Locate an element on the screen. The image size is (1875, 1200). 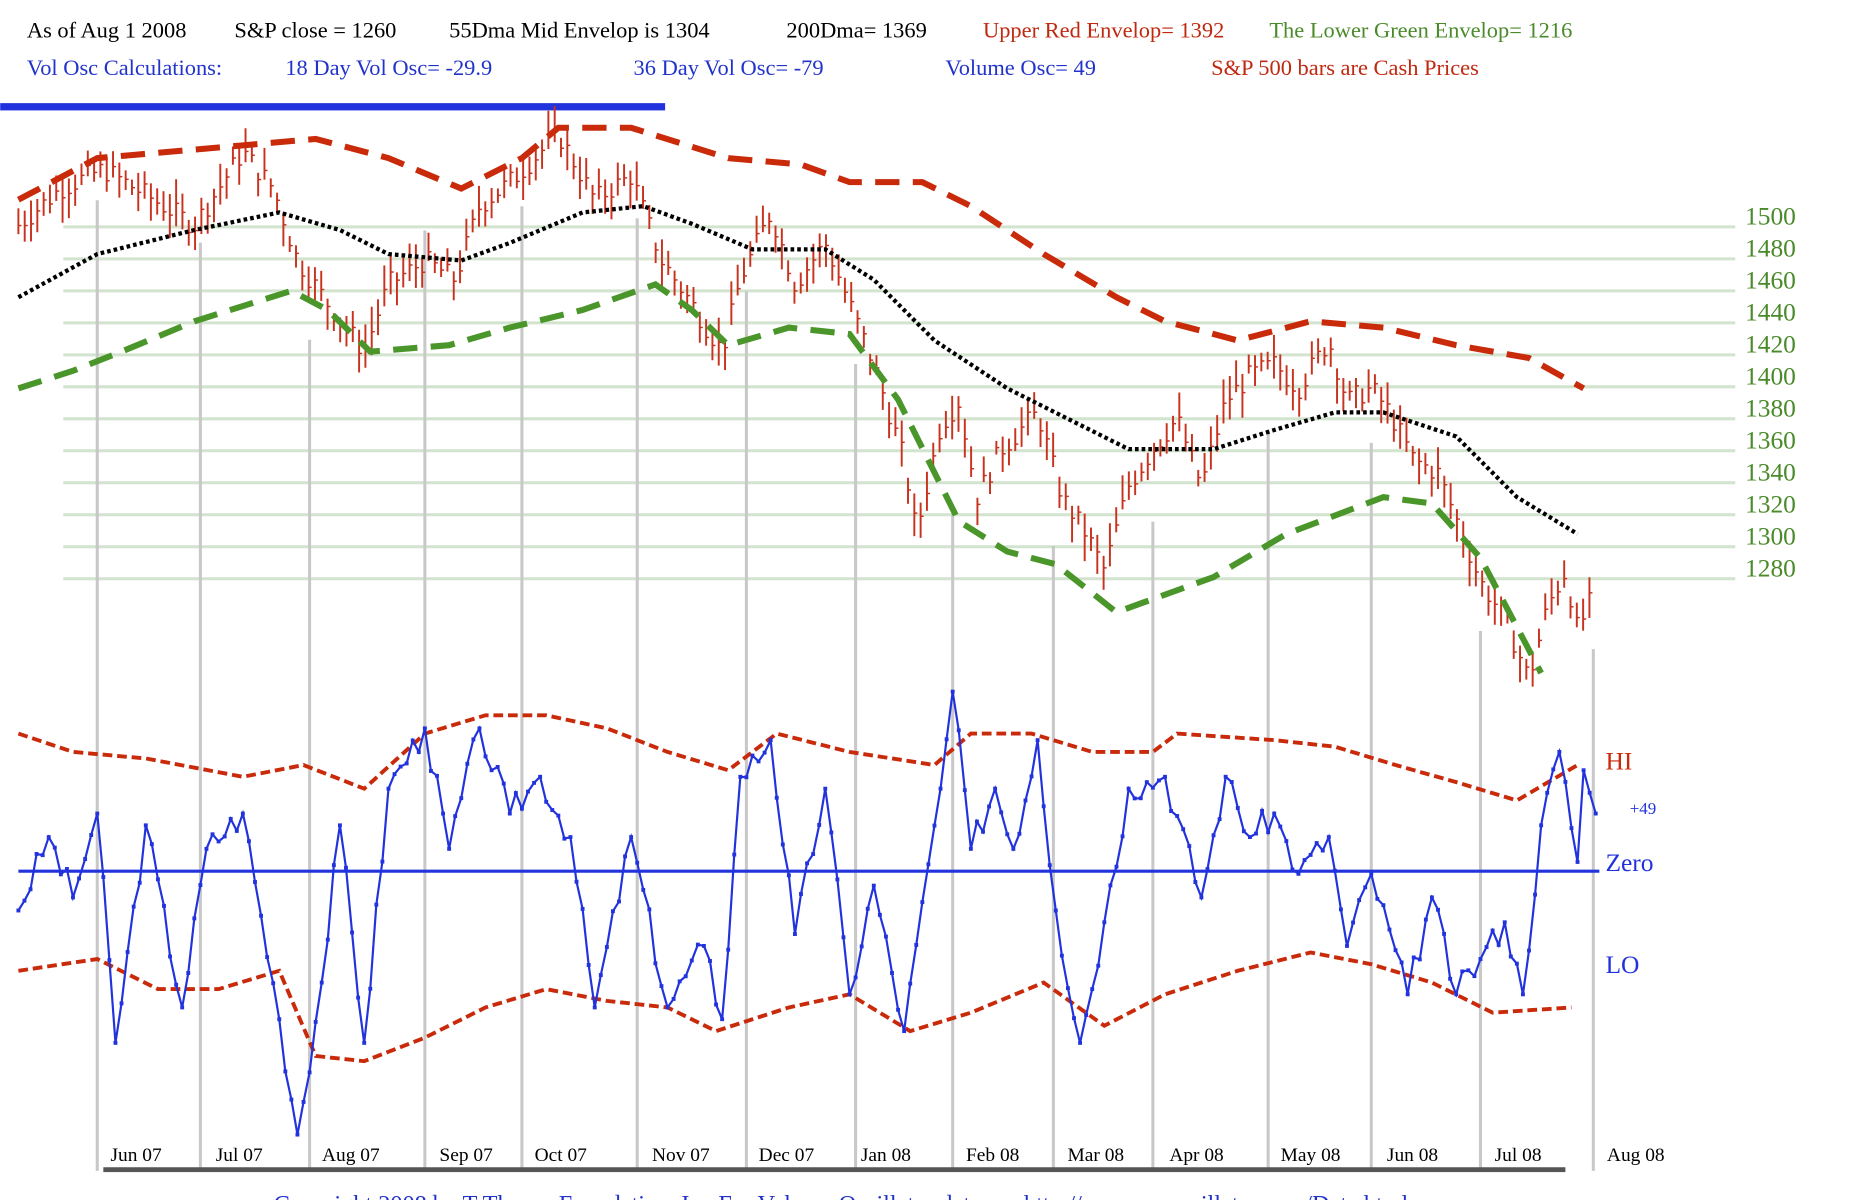
month-label: Mar 08 is located at coordinates (1096, 1155).